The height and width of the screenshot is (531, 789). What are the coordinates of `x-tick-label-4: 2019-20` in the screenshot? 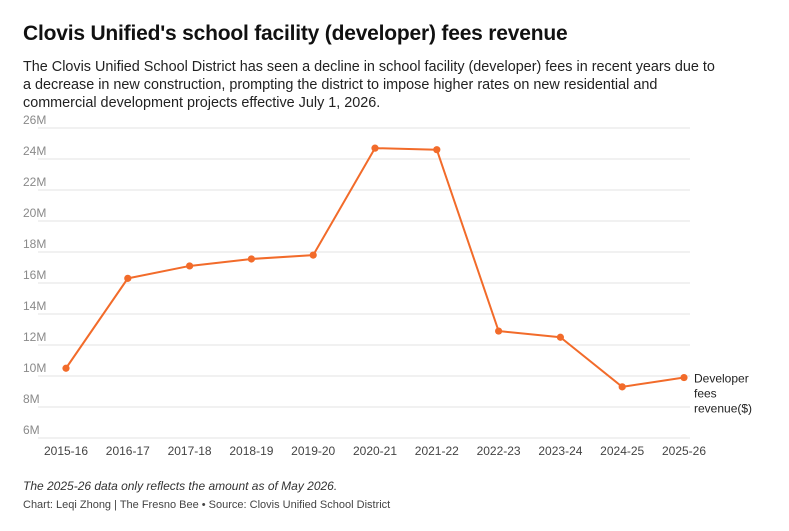 It's located at (313, 451).